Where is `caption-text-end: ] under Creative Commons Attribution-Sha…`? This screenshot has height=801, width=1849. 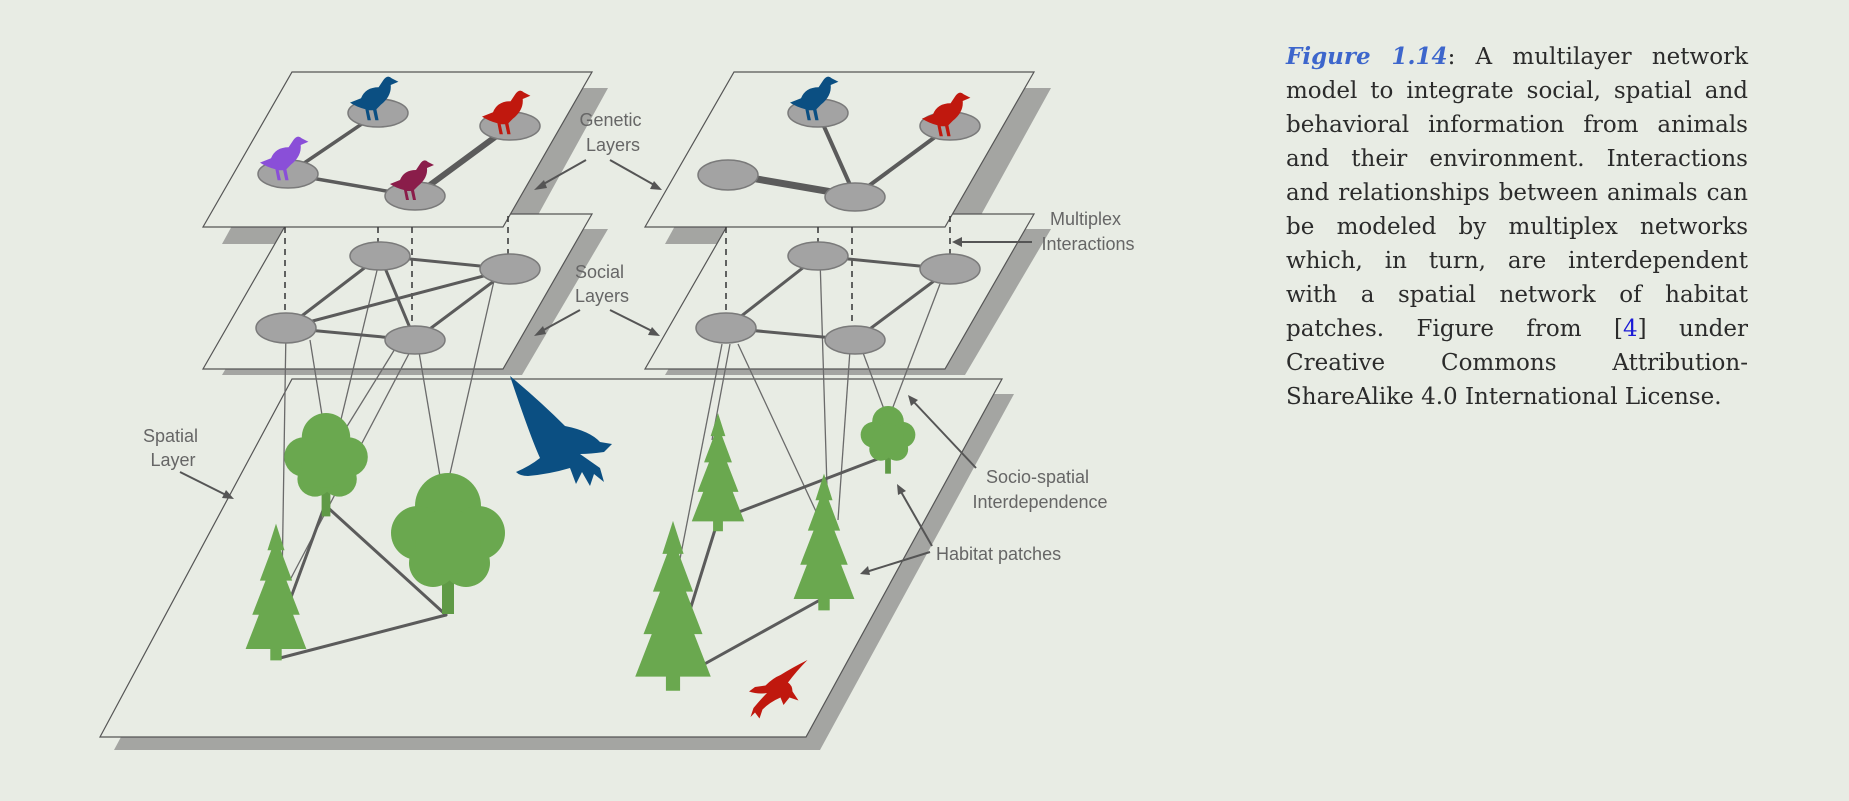
caption-text-end: ] under Creative Commons Attribution-Sha… is located at coordinates (1517, 363).